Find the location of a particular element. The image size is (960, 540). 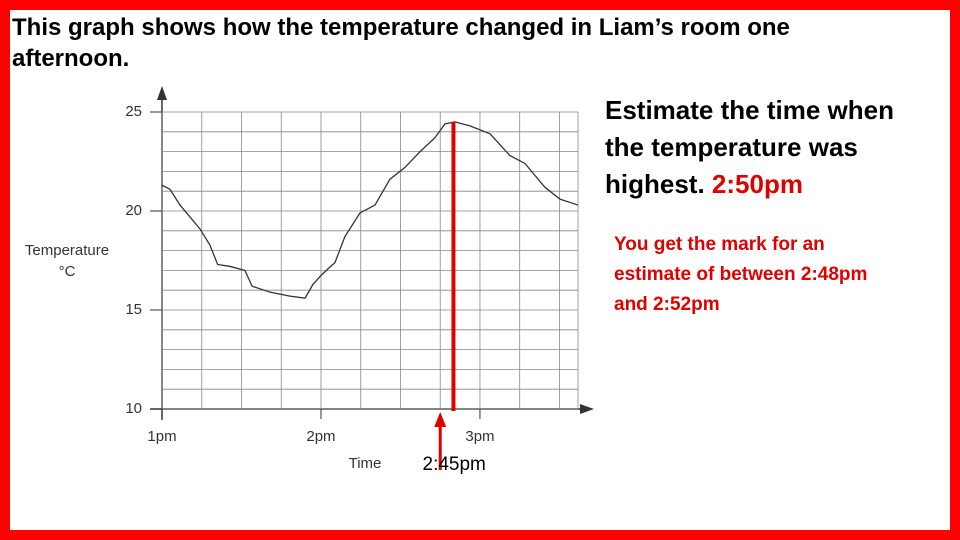

x-tick-label: 2pm is located at coordinates (320, 436).